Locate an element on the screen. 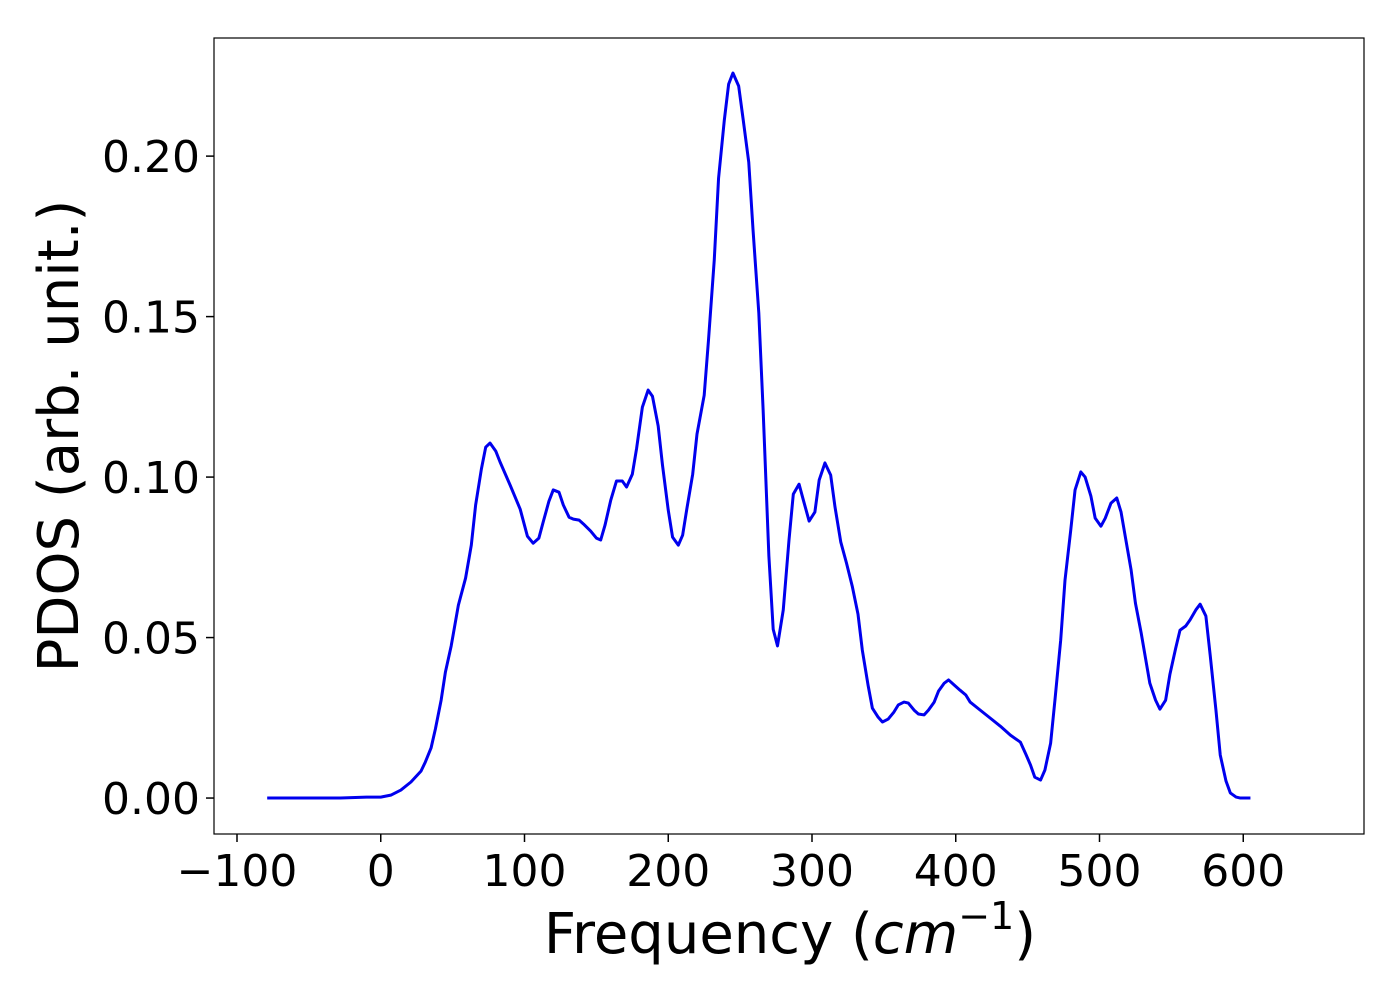 This screenshot has height=1000, width=1400. x-tick-label: 200 is located at coordinates (668, 871).